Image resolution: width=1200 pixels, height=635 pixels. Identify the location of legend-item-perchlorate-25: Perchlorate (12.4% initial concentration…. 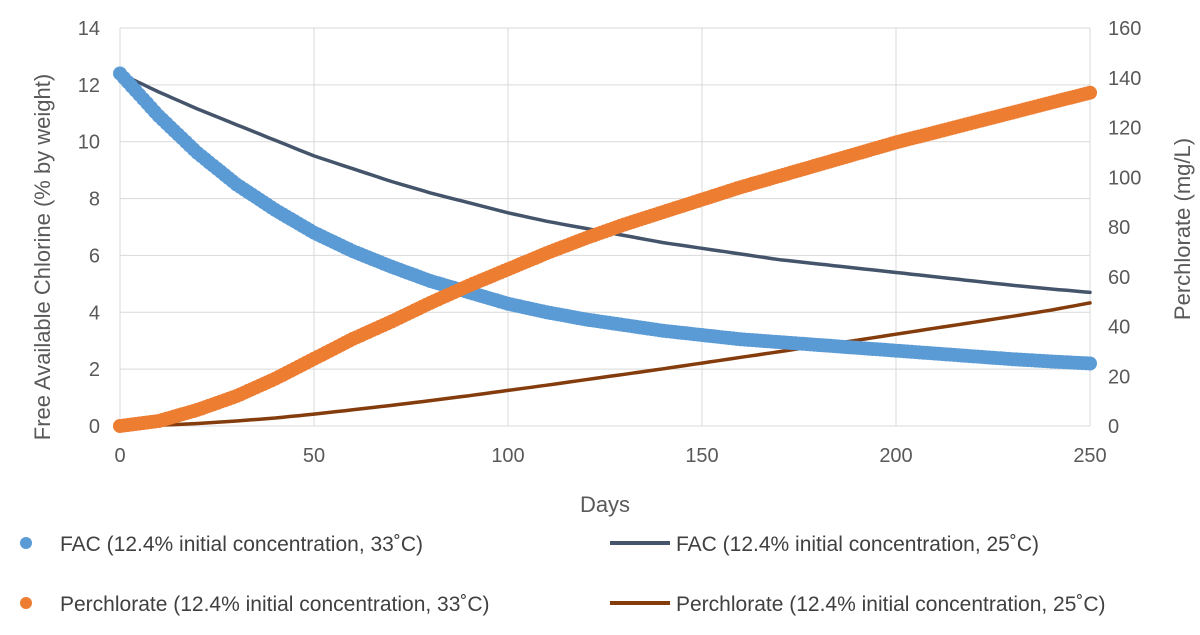
(858, 604).